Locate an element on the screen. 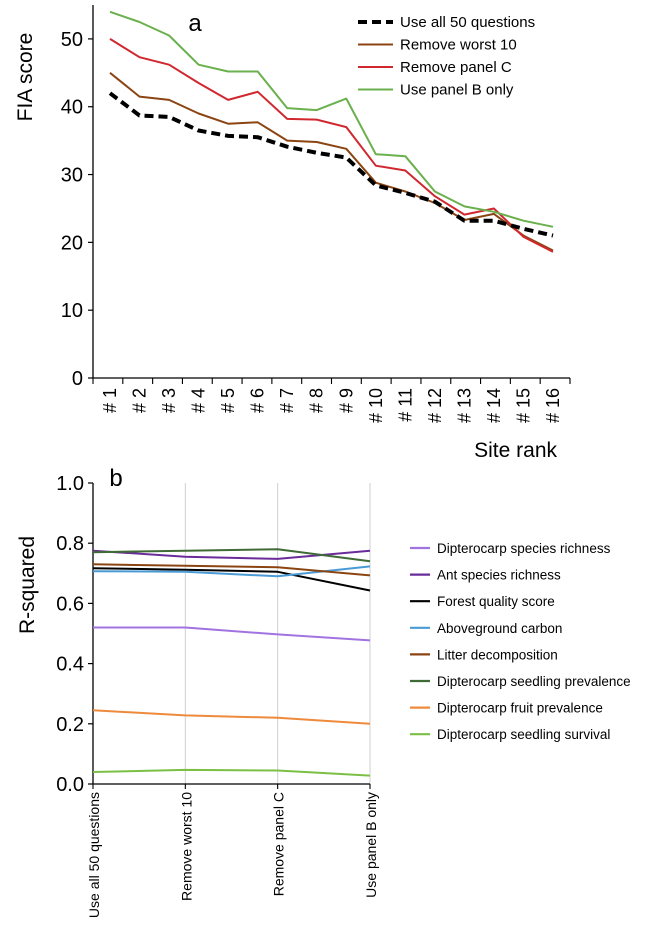 The width and height of the screenshot is (651, 926). panel-a-y-tick-label: 20 is located at coordinates (72, 243).